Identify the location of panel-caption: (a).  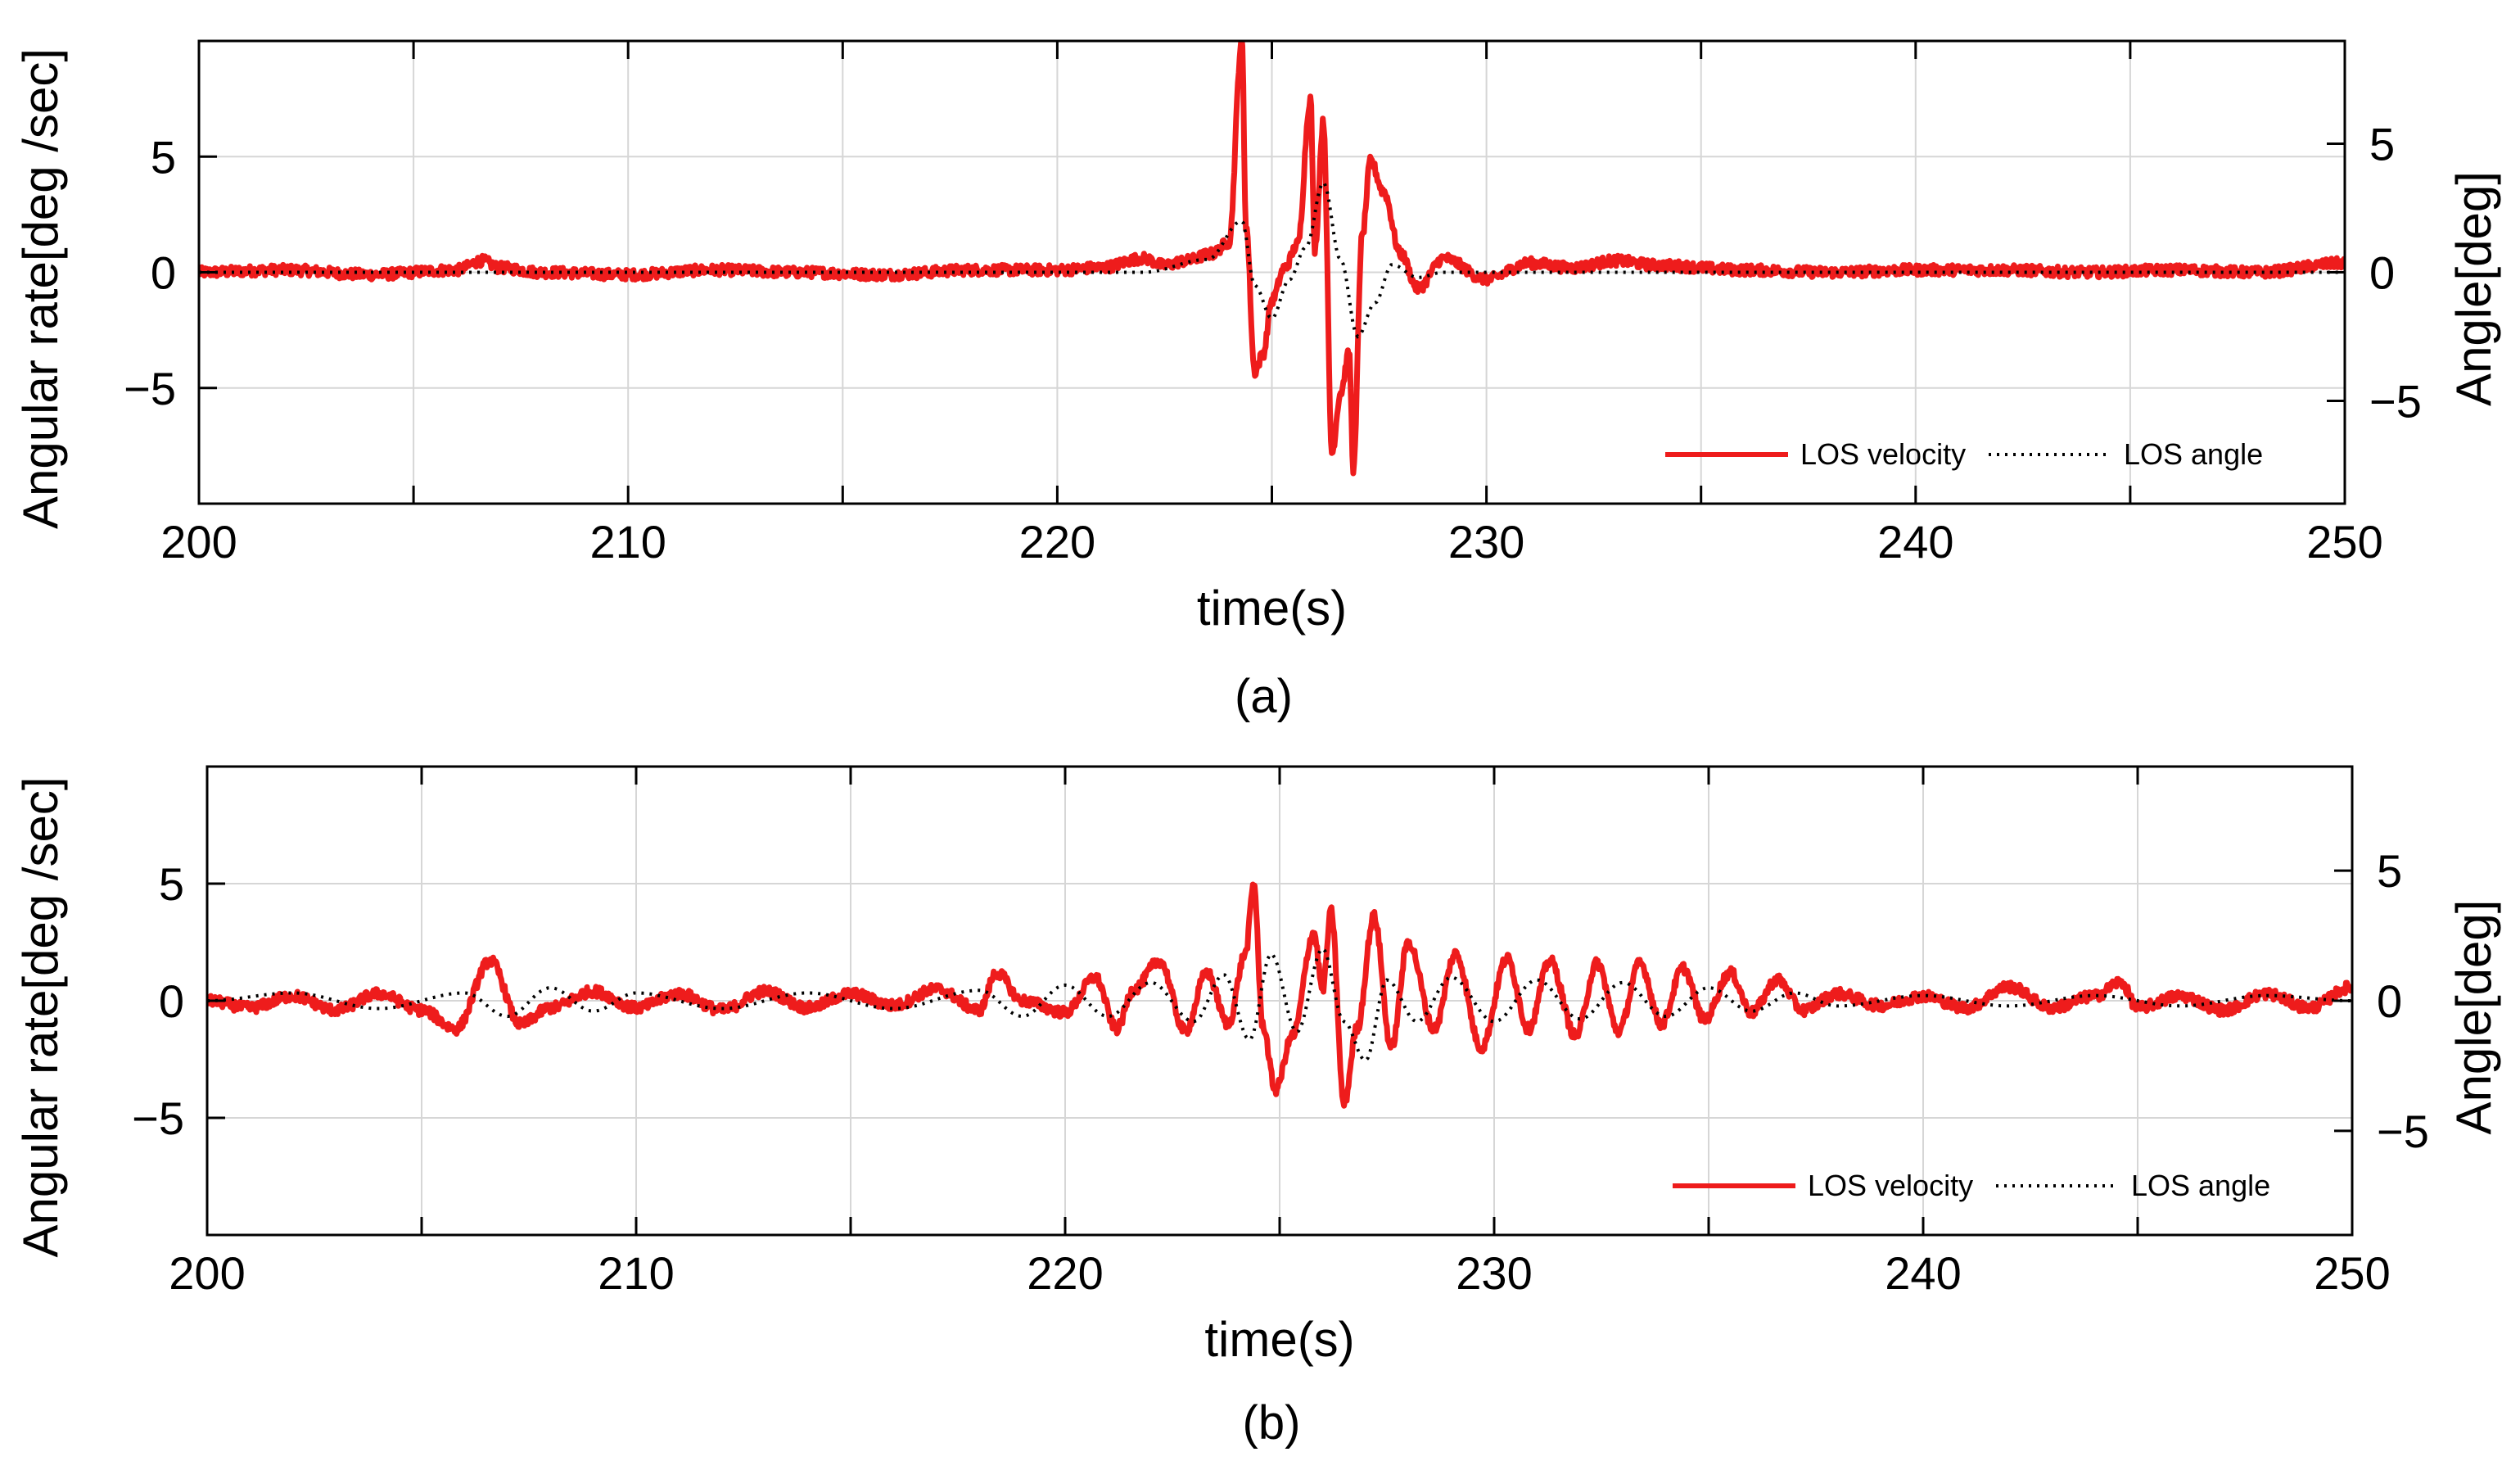
(1264, 696).